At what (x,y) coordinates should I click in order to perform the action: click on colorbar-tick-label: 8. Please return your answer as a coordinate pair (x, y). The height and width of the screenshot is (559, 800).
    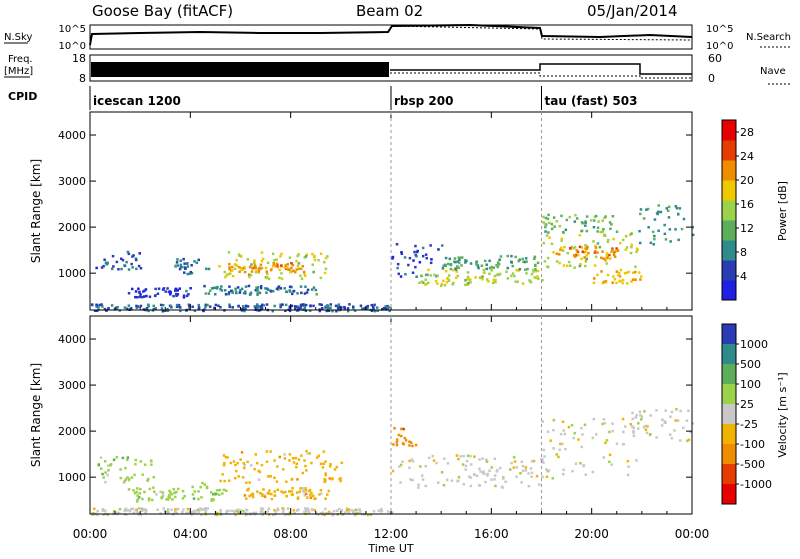
    Looking at the image, I should click on (743, 252).